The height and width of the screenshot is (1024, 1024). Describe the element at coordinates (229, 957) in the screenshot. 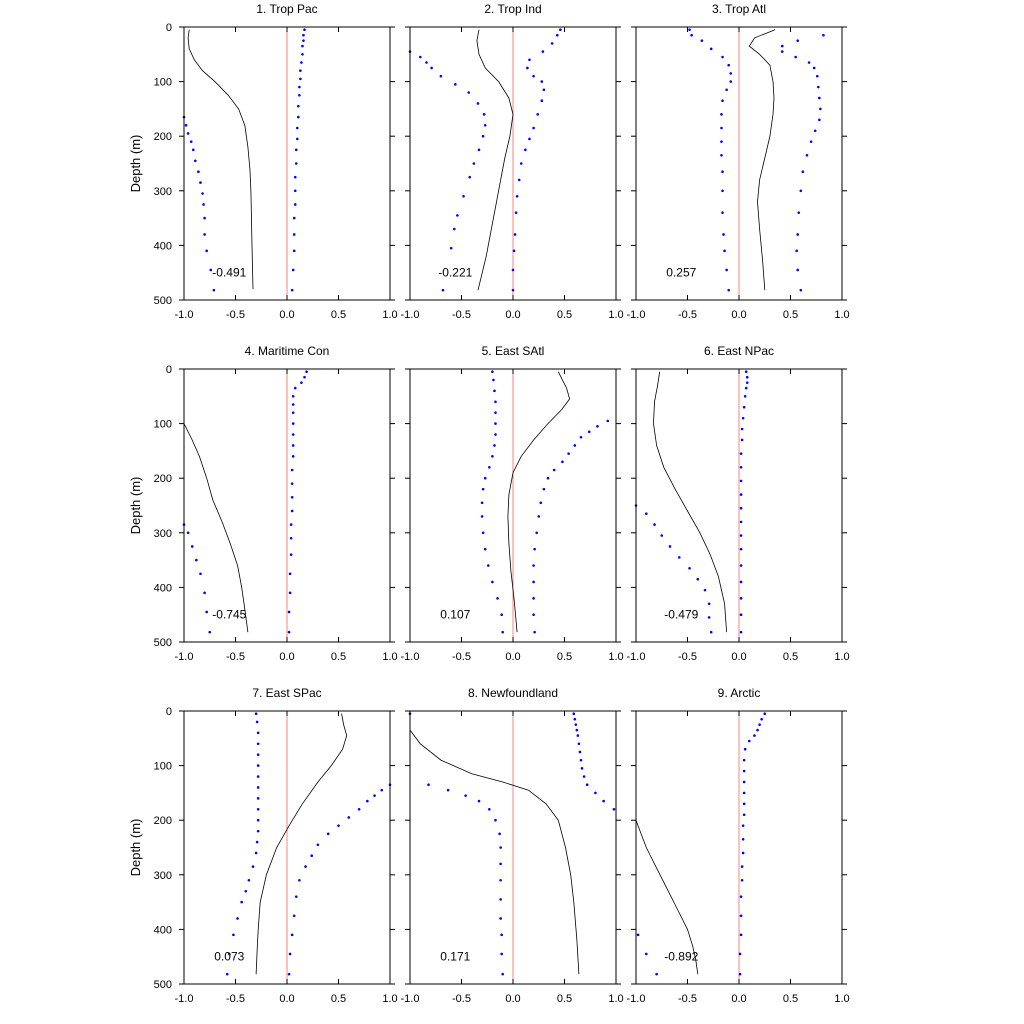

I see `correlation-label: 0.073` at that location.